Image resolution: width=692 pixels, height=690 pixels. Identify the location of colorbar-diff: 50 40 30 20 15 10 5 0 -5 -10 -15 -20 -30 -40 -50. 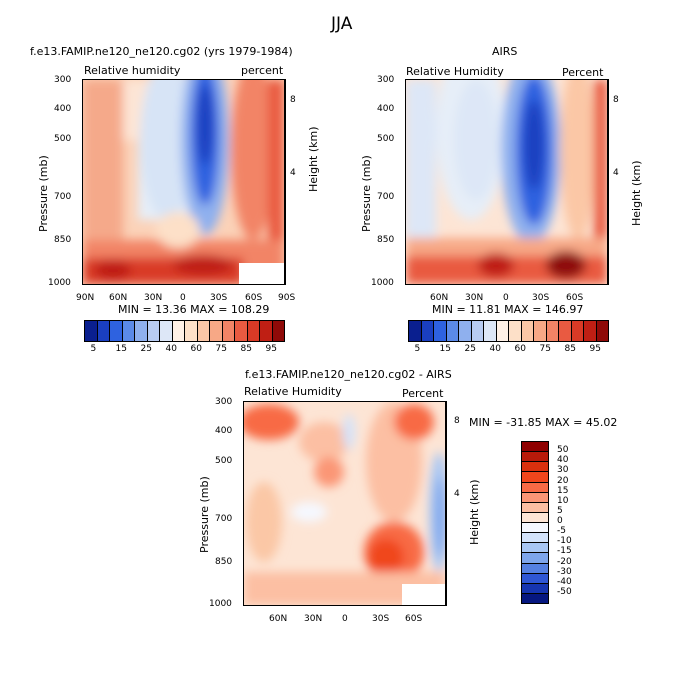
(546, 522).